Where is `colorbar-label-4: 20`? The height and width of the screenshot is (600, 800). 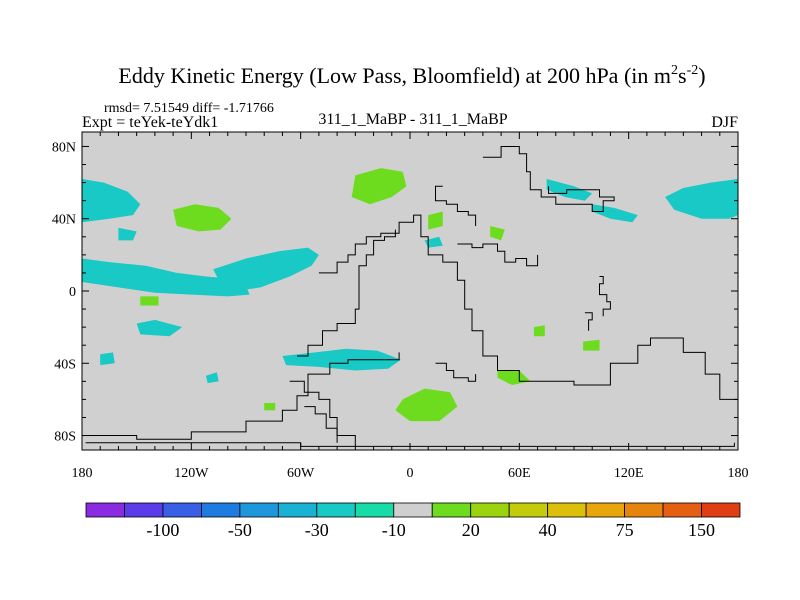 colorbar-label-4: 20 is located at coordinates (471, 530).